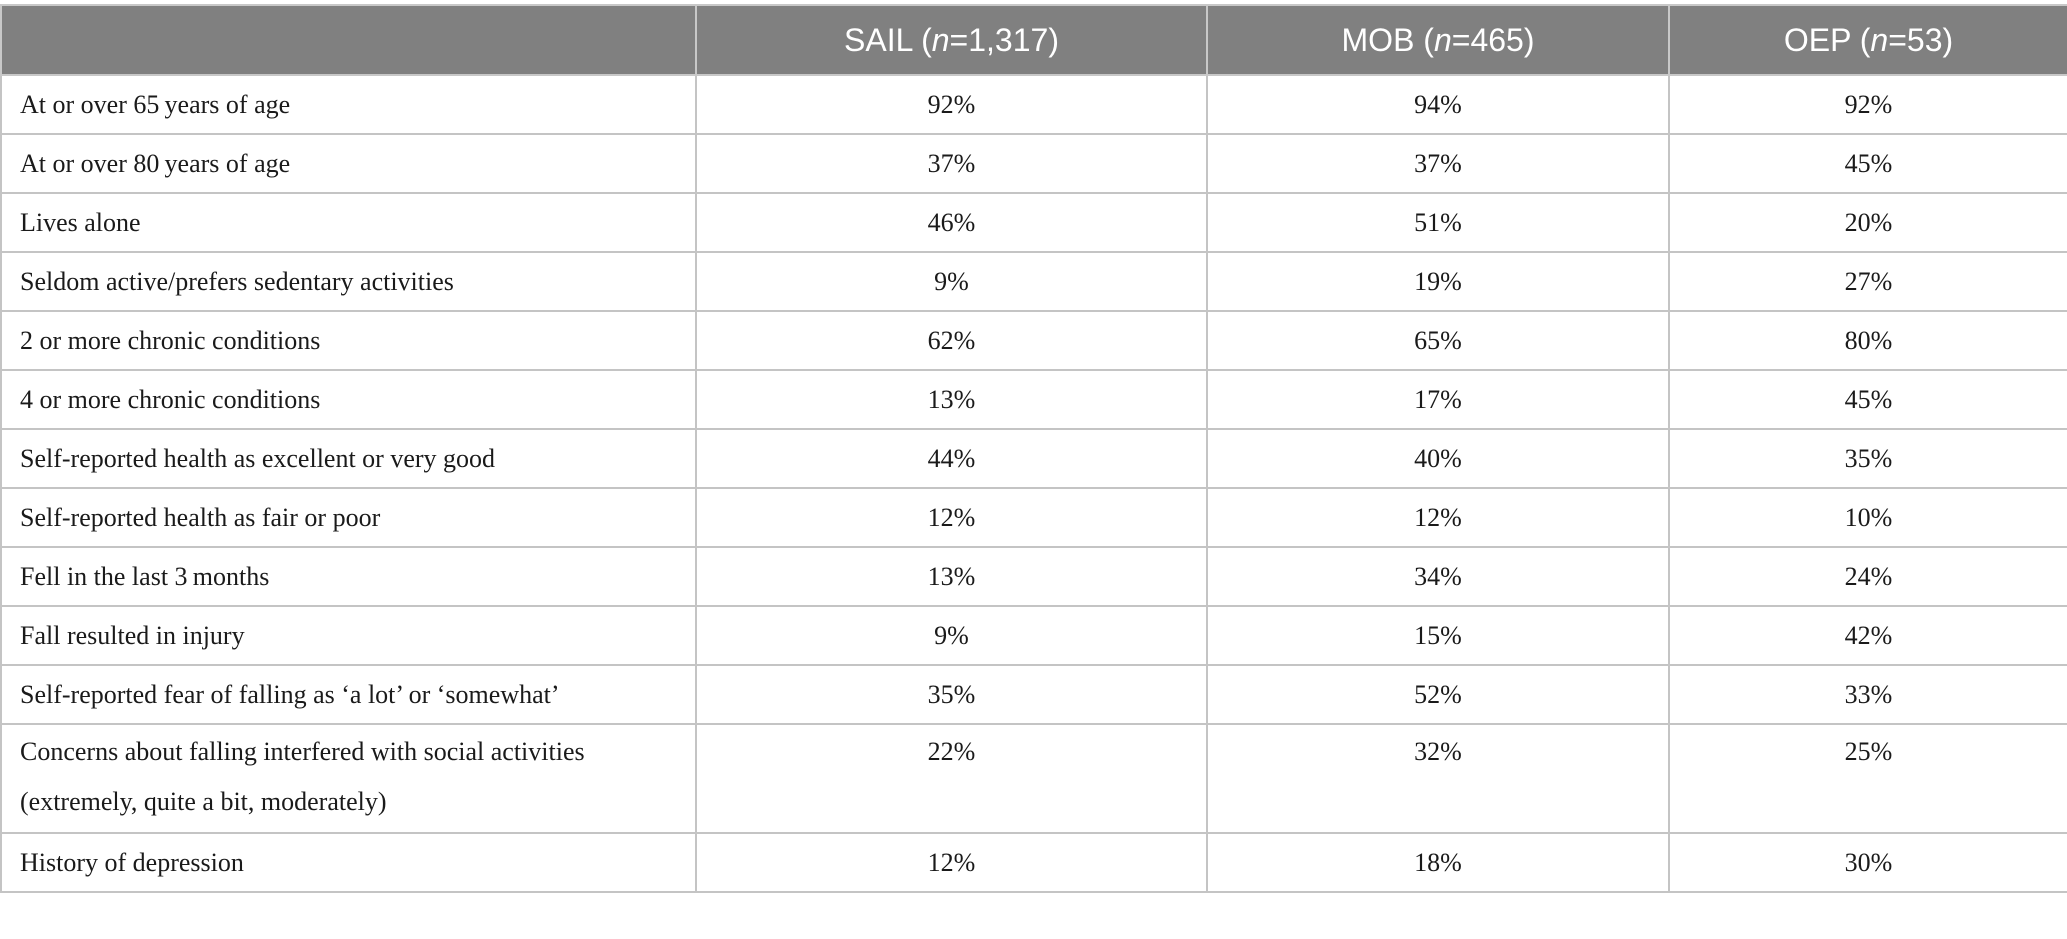 This screenshot has height=939, width=2067. What do you see at coordinates (1438, 635) in the screenshot?
I see `cell-mob: 15%` at bounding box center [1438, 635].